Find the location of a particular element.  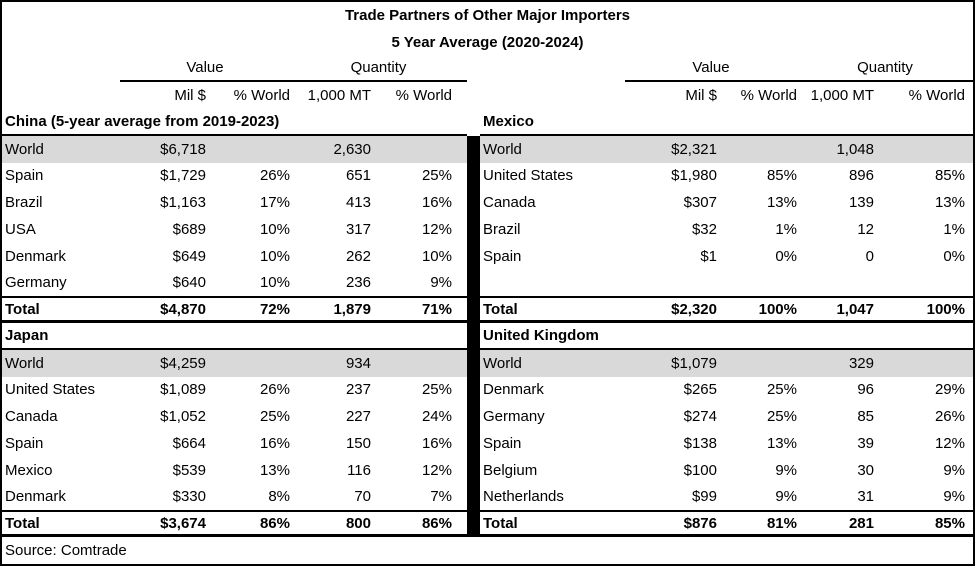

section-title-uk: United Kingdom is located at coordinates (541, 335).